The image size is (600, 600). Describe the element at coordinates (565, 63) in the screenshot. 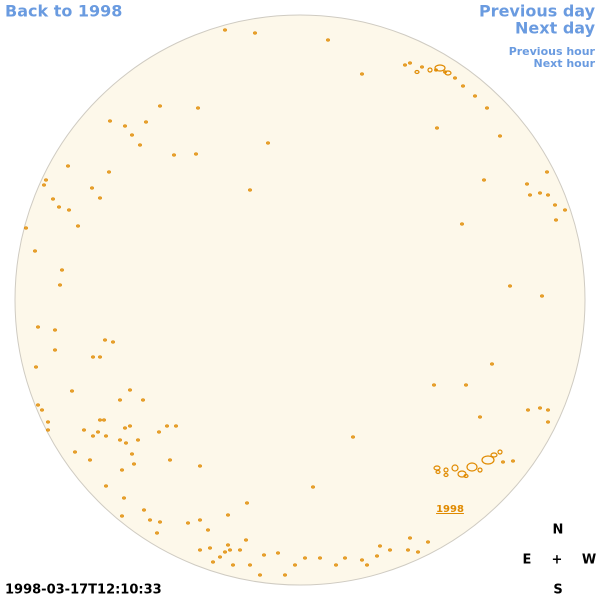

I see `next-hour-link: Next hour` at that location.